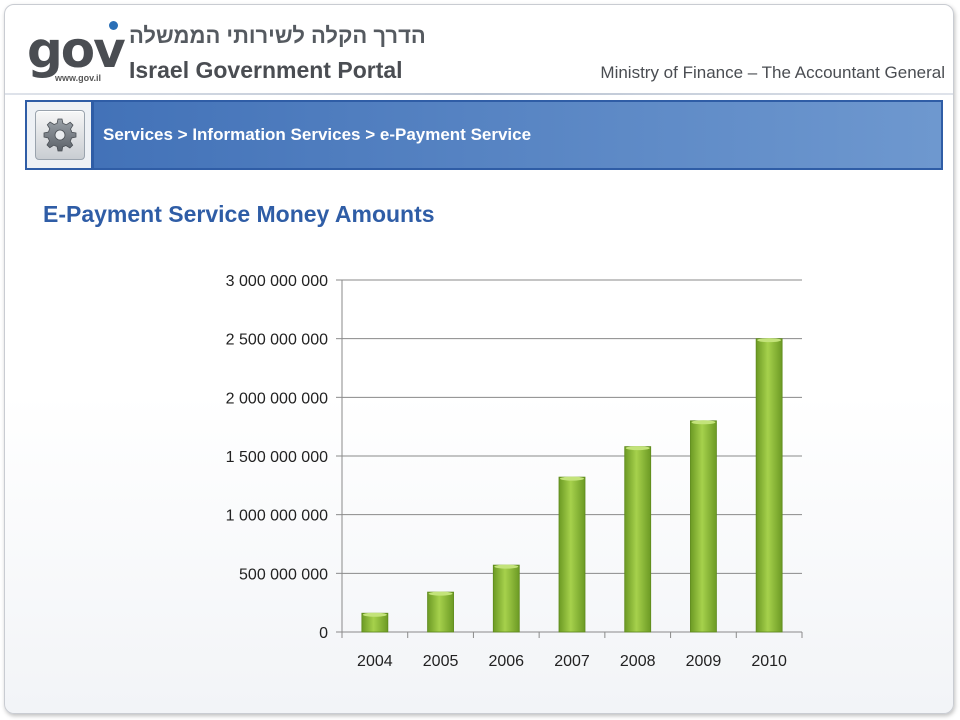 This screenshot has width=960, height=720. I want to click on bar-2007, so click(572, 554).